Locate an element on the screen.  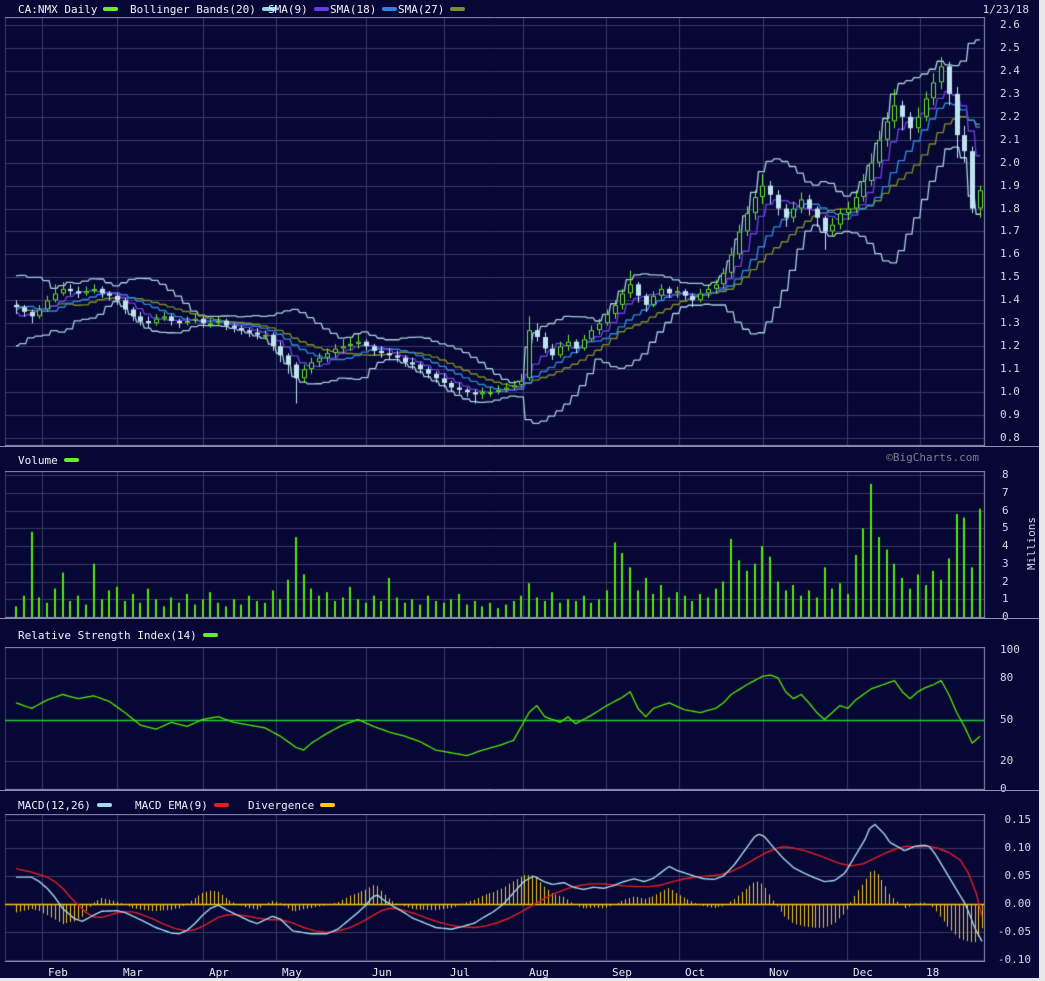
price-axis-label: 2.6 is located at coordinates (1010, 24).